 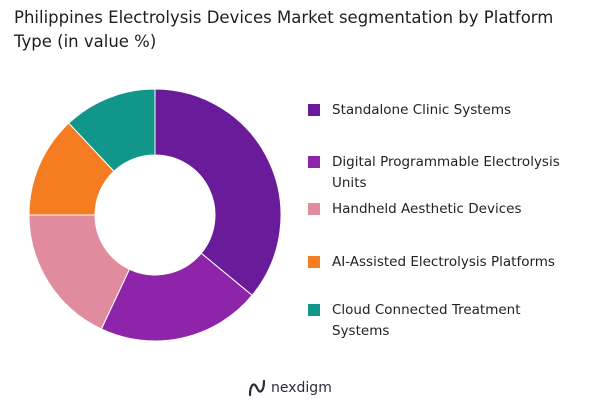 What do you see at coordinates (301, 388) in the screenshot?
I see `brand-name: nexdigm` at bounding box center [301, 388].